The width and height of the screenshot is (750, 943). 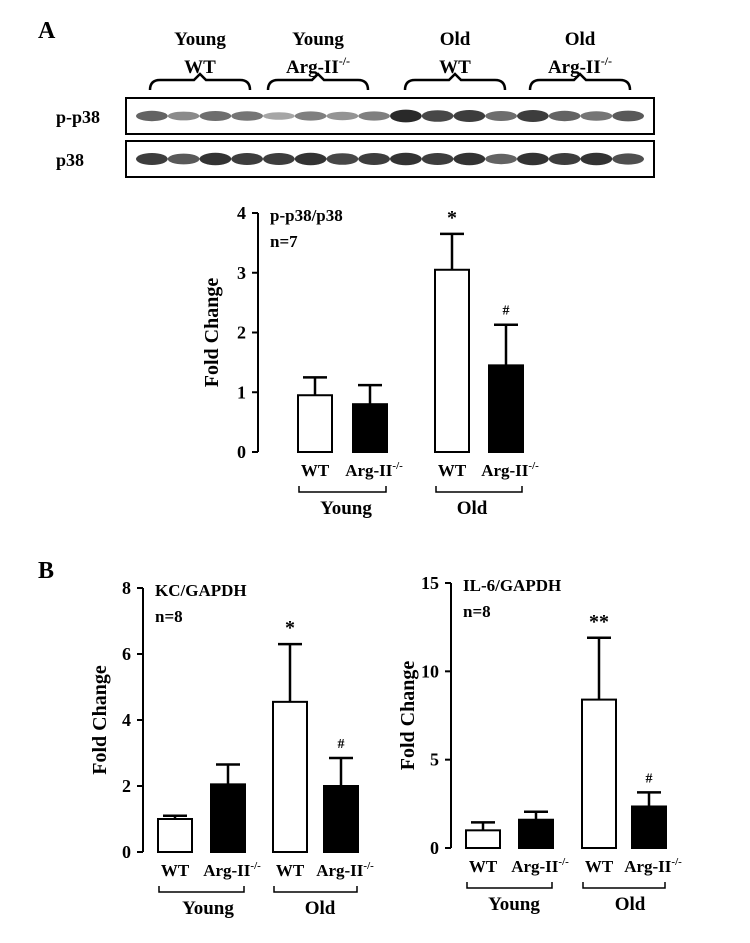 What do you see at coordinates (430, 671) in the screenshot?
I see `y-tick-label: 10` at bounding box center [430, 671].